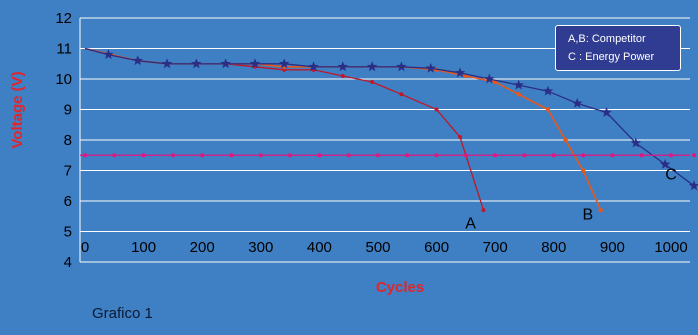 Image resolution: width=698 pixels, height=335 pixels. I want to click on x-tick-label: 500, so click(377, 247).